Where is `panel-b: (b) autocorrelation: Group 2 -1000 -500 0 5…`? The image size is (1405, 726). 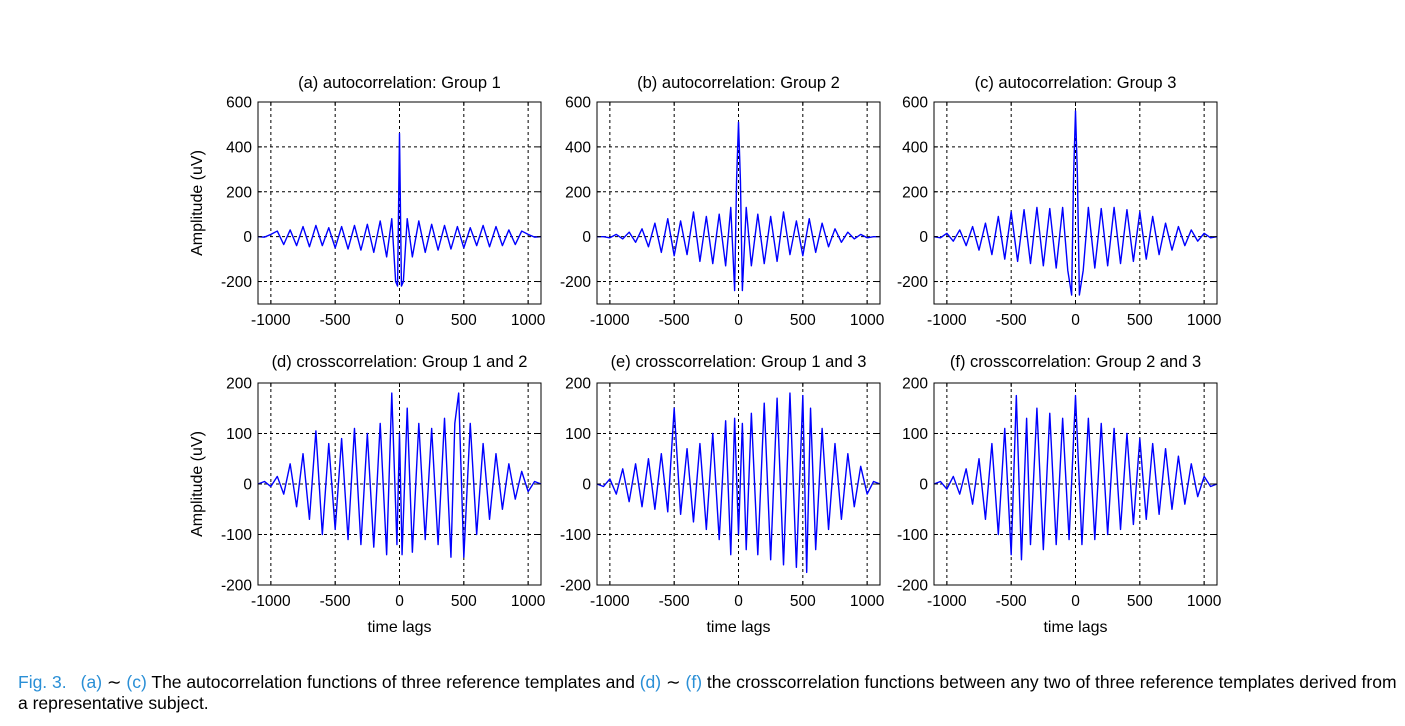 panel-b: (b) autocorrelation: Group 2 -1000 -500 0 5… is located at coordinates (722, 201).